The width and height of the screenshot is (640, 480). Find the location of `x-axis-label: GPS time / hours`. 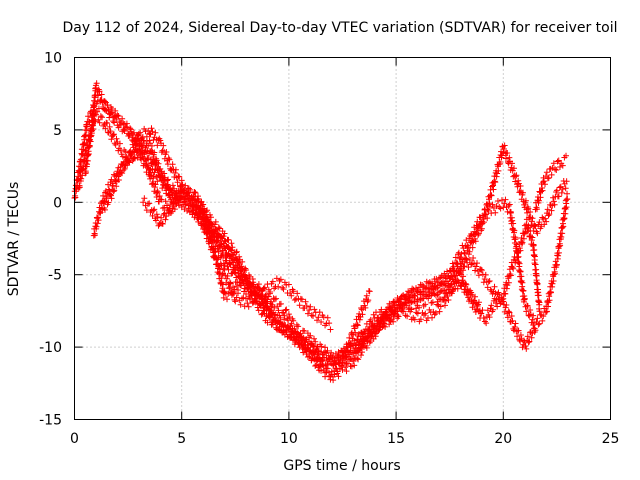

x-axis-label: GPS time / hours is located at coordinates (341, 466).